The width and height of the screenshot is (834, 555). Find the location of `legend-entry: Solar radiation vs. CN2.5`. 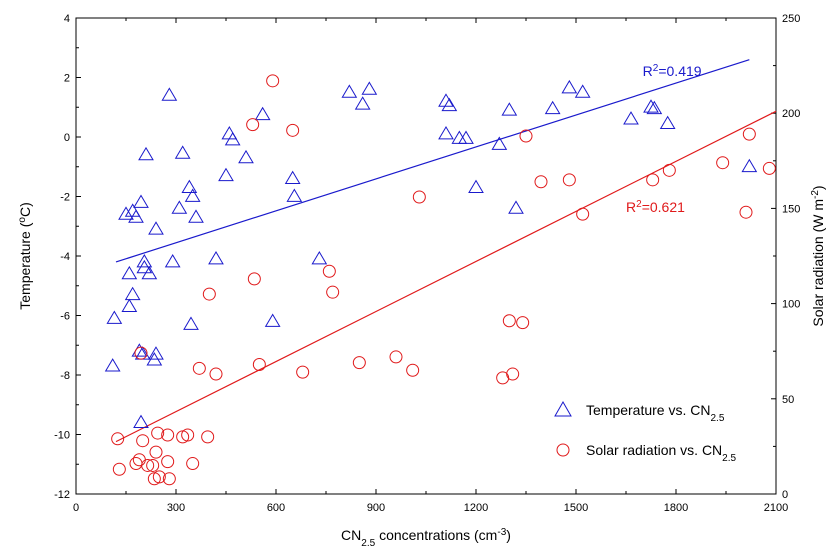

legend-entry: Solar radiation vs. CN2.5 is located at coordinates (661, 453).